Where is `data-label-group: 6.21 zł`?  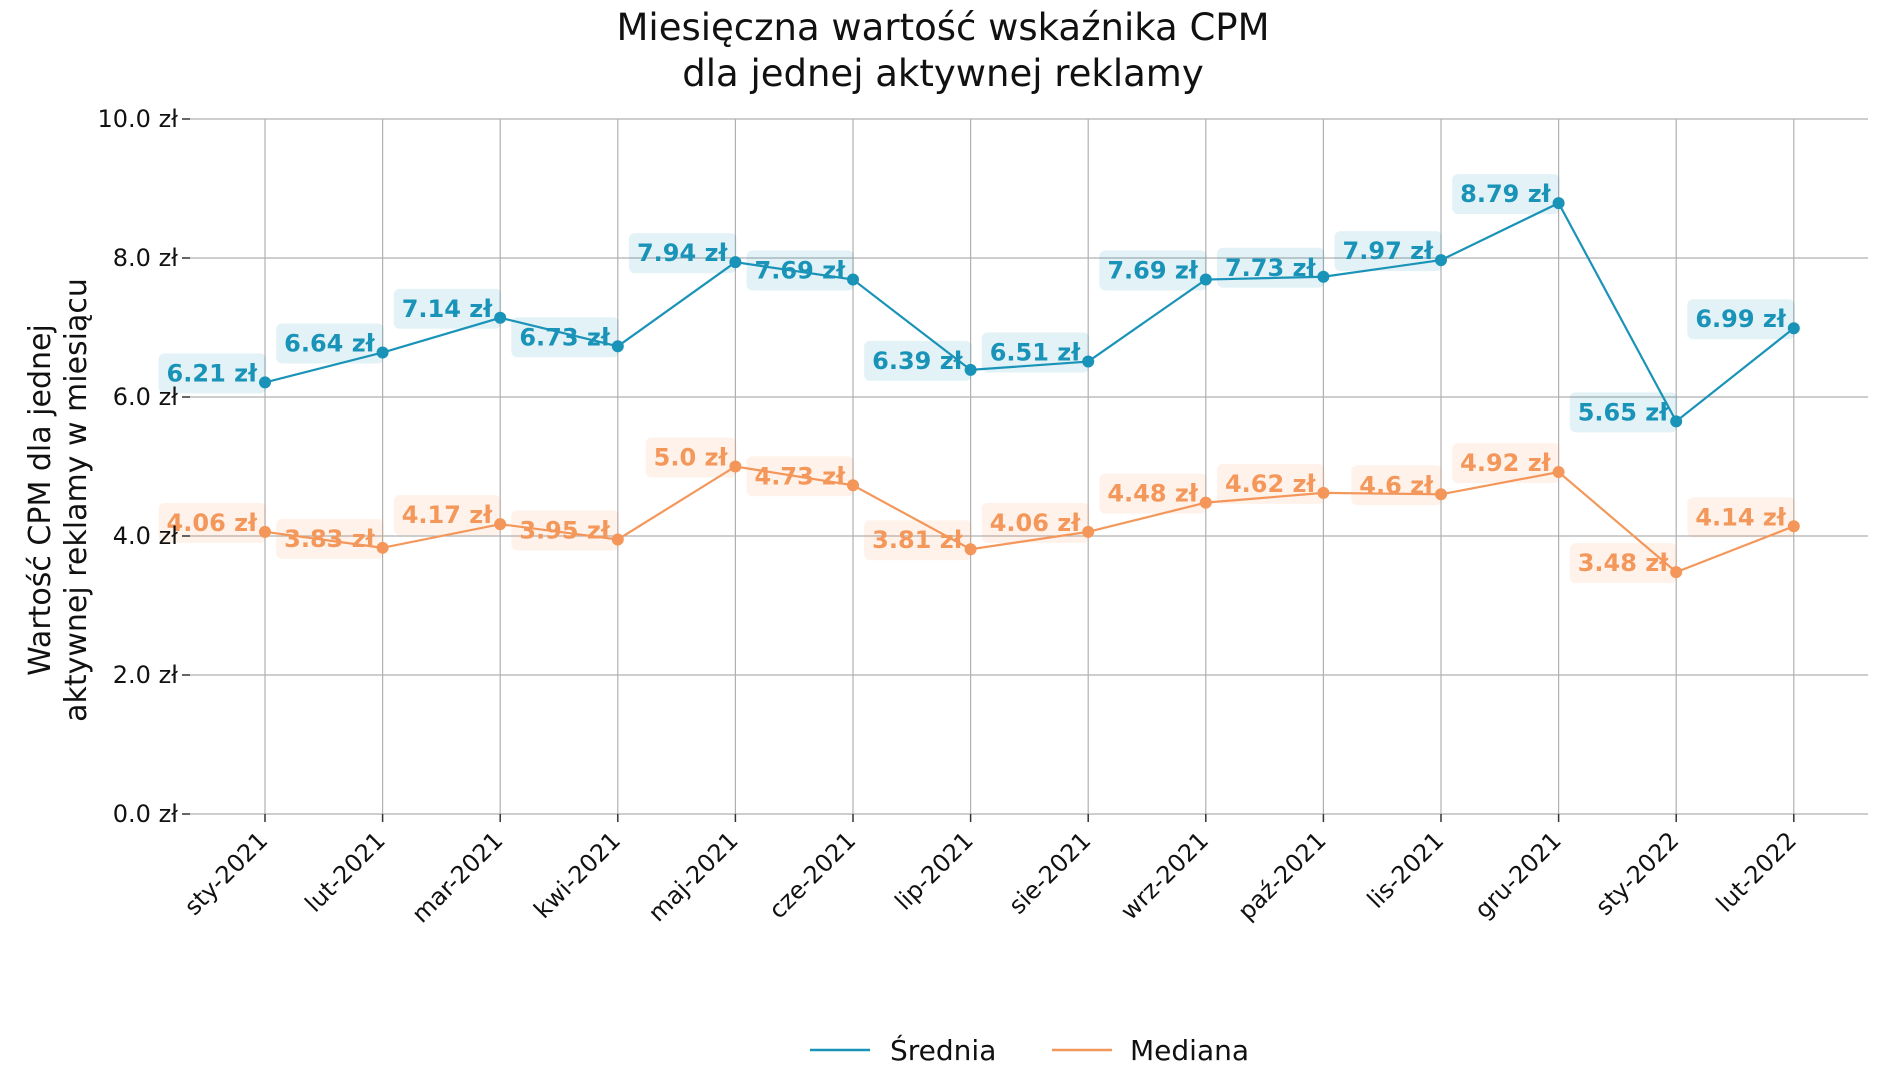
data-label-group: 6.21 zł is located at coordinates (212, 373).